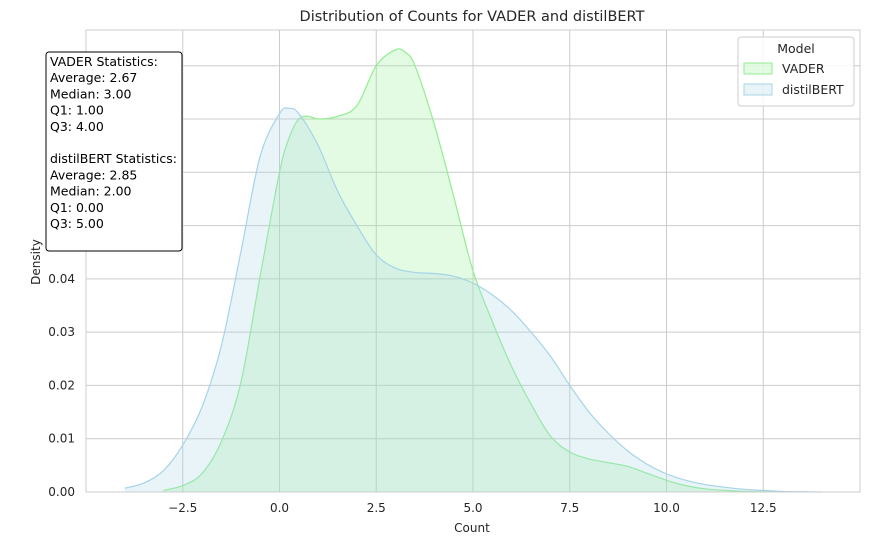  Describe the element at coordinates (77, 207) in the screenshot. I see `stats-line-distilbert-q1: Q1: 0.00` at that location.